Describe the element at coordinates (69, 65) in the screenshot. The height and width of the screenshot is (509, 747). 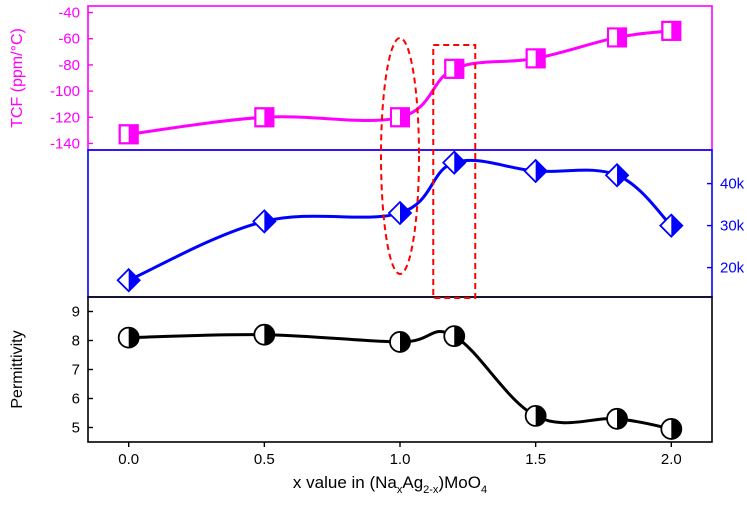
I see `top-ytick-label-3: -80` at that location.